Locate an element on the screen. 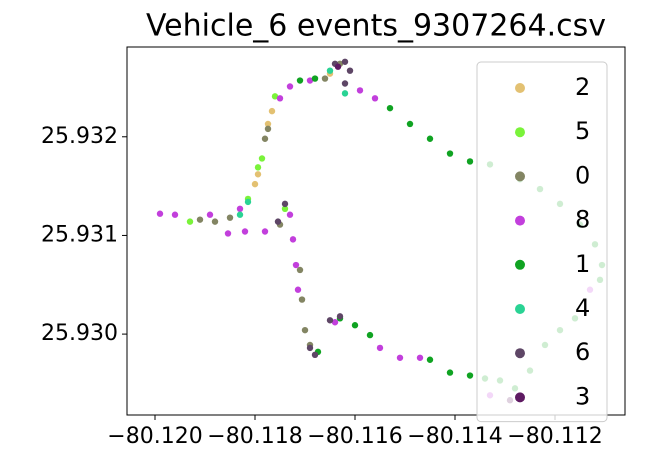 This screenshot has height=465, width=665. legend-label: 0 is located at coordinates (582, 175).